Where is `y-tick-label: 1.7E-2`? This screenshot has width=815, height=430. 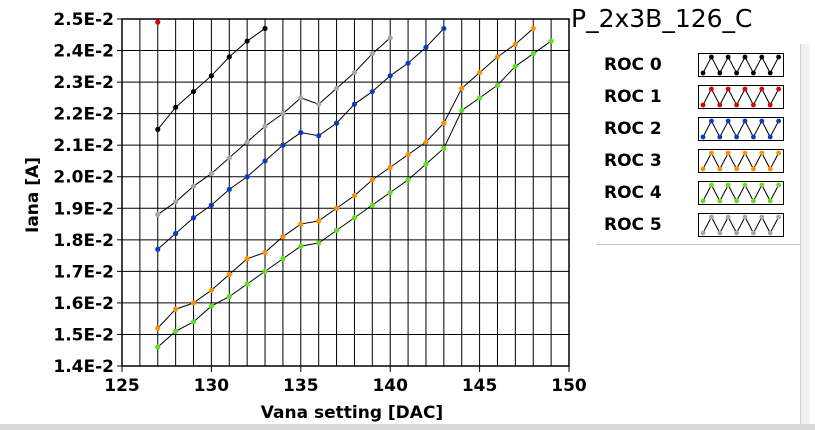
y-tick-label: 1.7E-2 is located at coordinates (83, 272).